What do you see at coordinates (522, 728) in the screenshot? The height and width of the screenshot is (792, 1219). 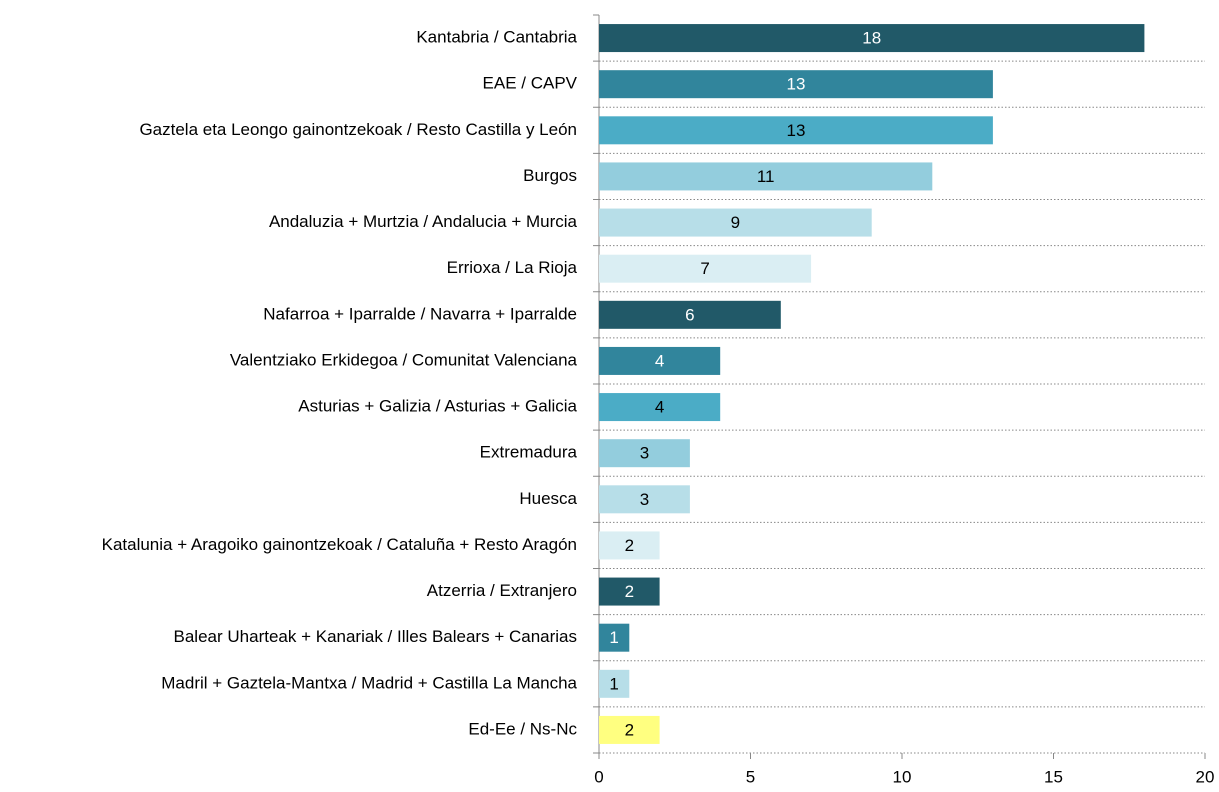 I see `y-tick-label: Ed-Ee / Ns-Nc` at bounding box center [522, 728].